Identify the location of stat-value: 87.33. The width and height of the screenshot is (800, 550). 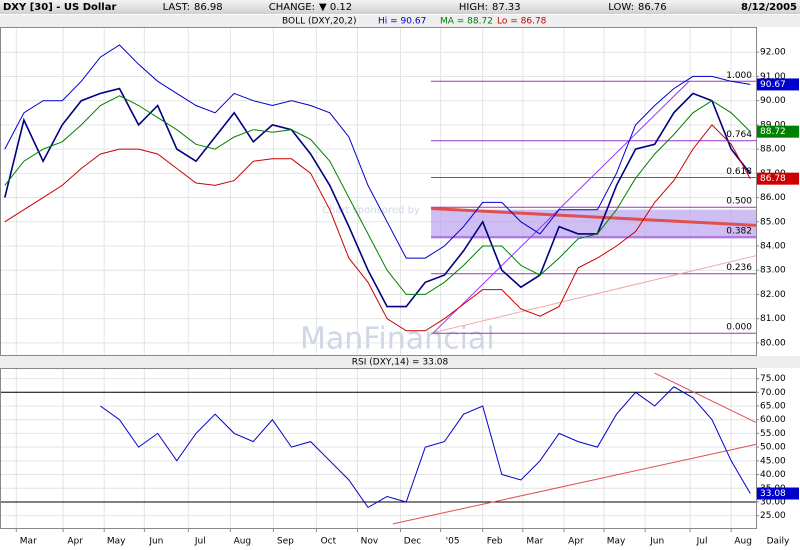
(506, 7).